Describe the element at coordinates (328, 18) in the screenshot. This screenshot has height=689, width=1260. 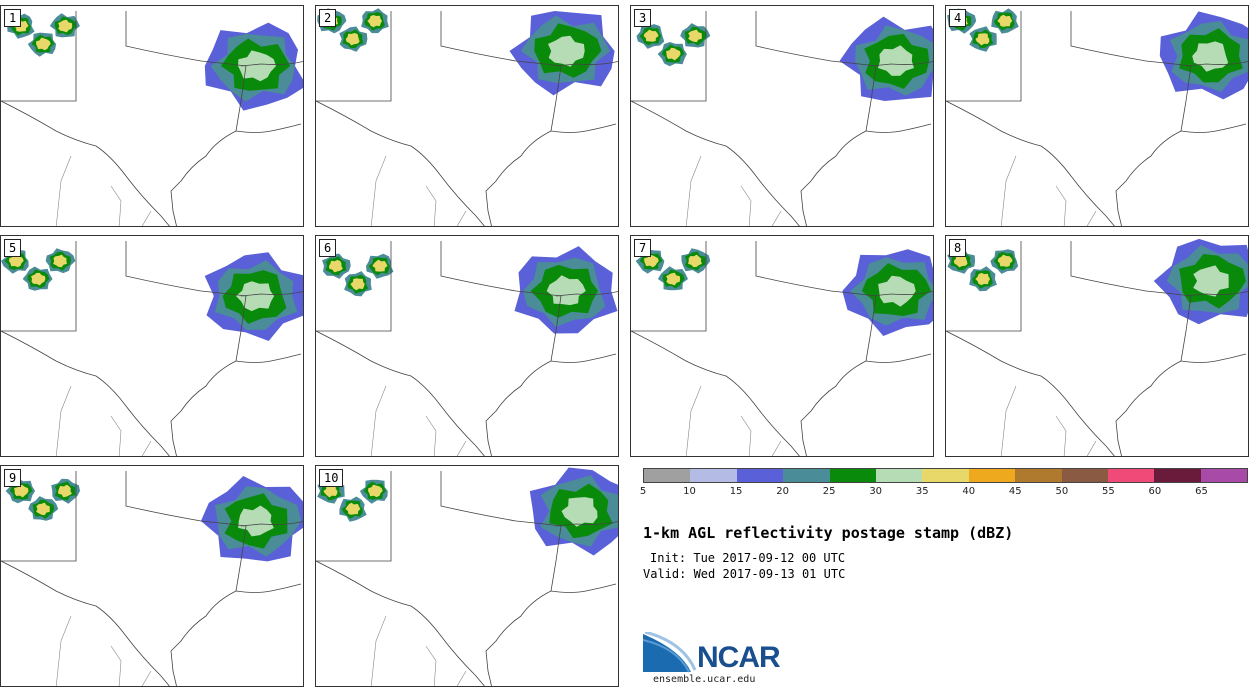
I see `member-label-2: 2` at that location.